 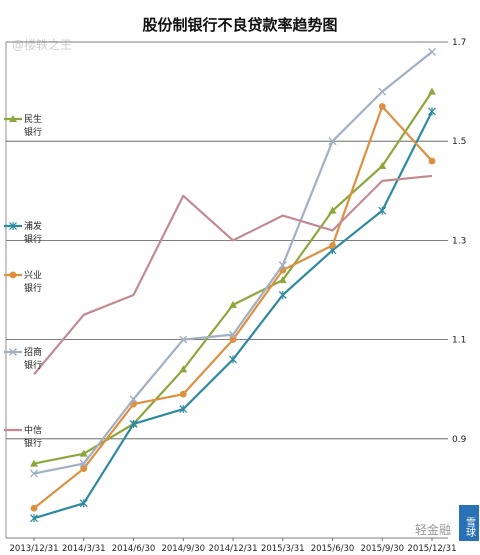 I want to click on watermark-top-left: @楼轶之王, so click(x=42, y=44).